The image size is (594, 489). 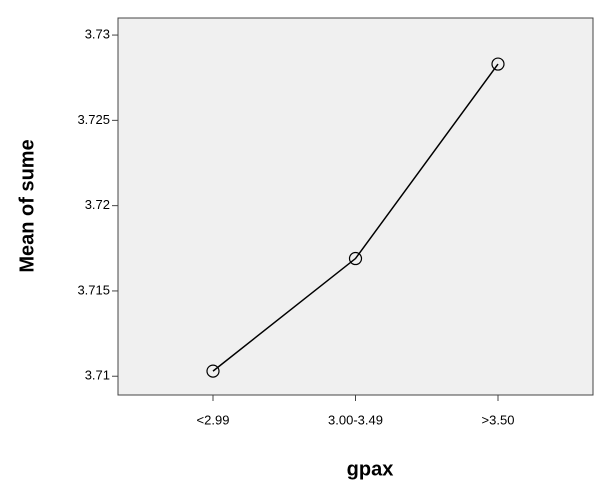 What do you see at coordinates (93, 289) in the screenshot?
I see `y-tick-label: 3.715` at bounding box center [93, 289].